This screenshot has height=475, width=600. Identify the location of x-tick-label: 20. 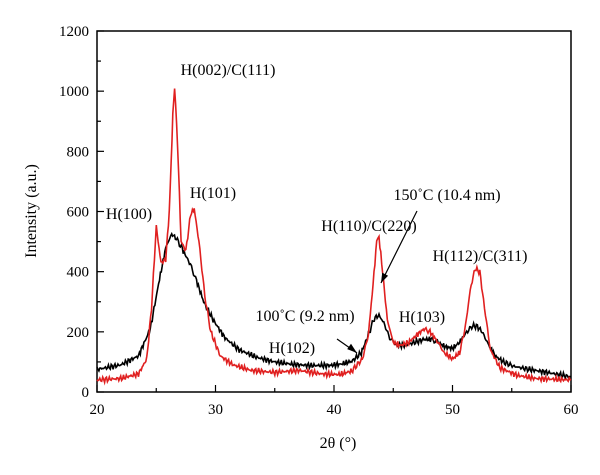
(97, 410).